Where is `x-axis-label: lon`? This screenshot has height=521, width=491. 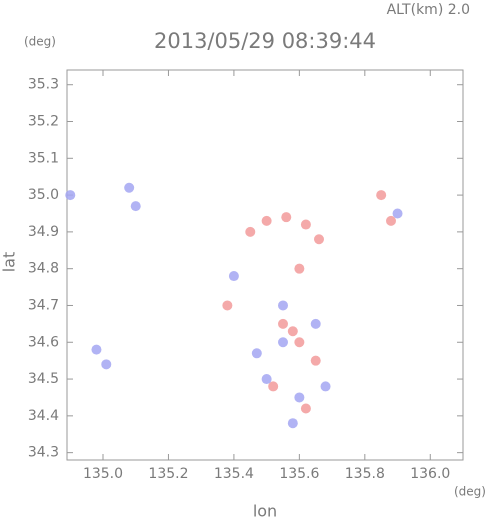
x-axis-label: lon is located at coordinates (265, 511).